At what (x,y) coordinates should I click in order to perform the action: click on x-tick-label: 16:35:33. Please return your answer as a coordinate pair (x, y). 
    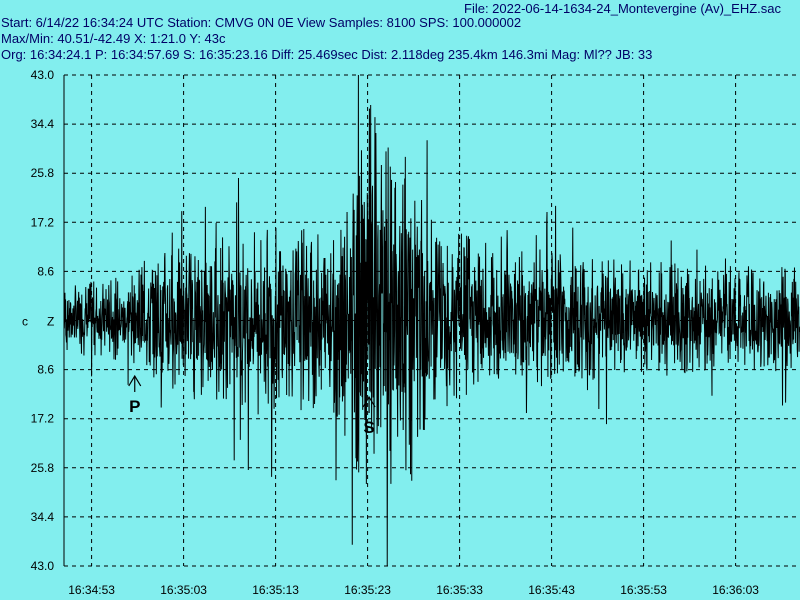
    Looking at the image, I should click on (459, 590).